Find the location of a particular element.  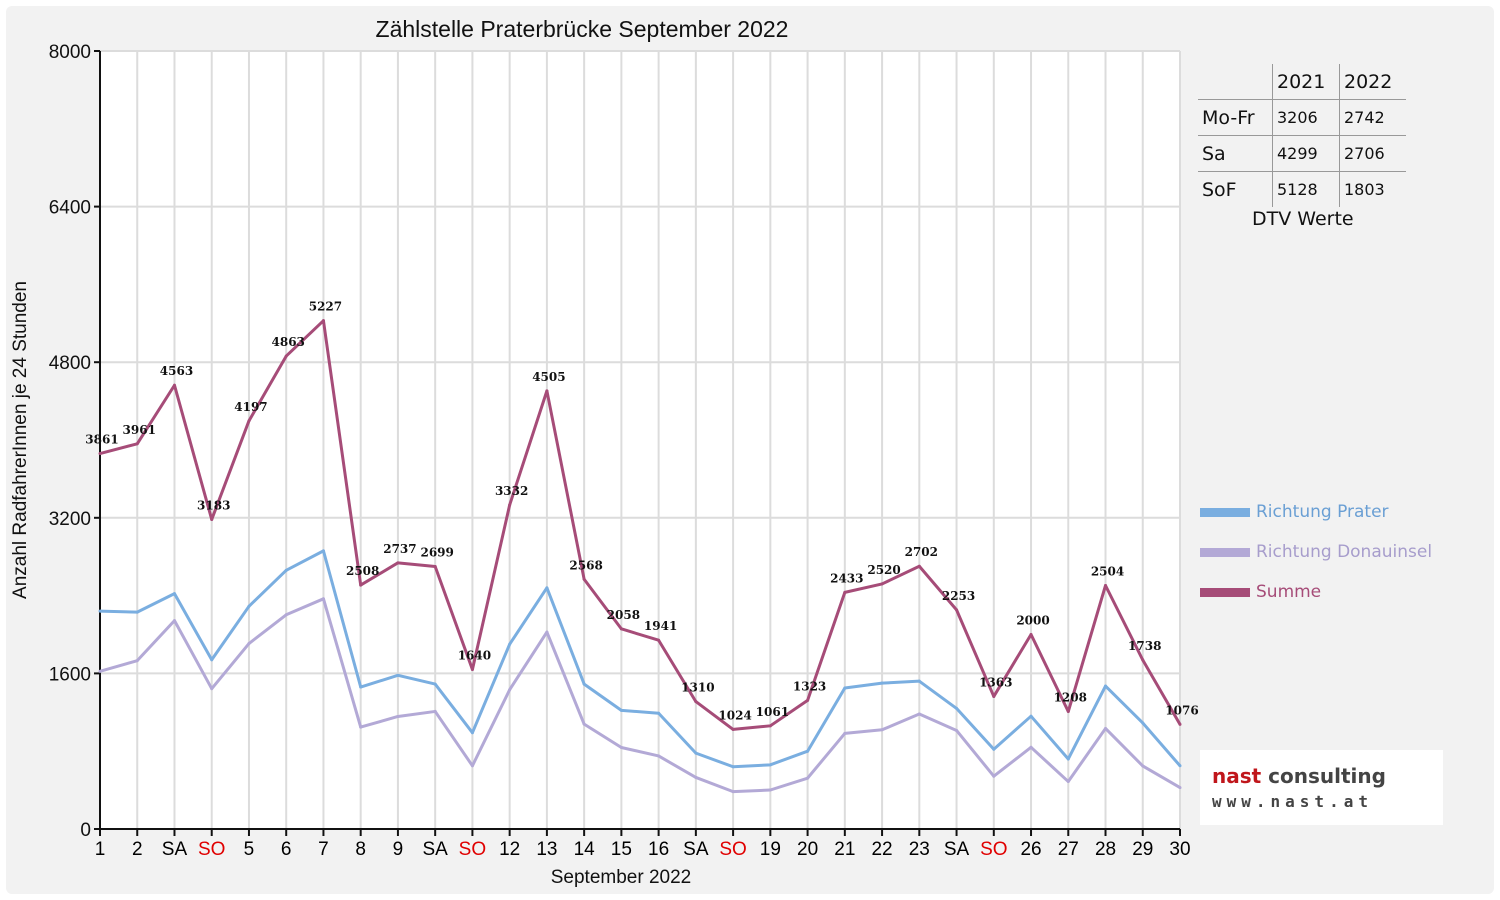

x-tick-label: SA is located at coordinates (957, 849).